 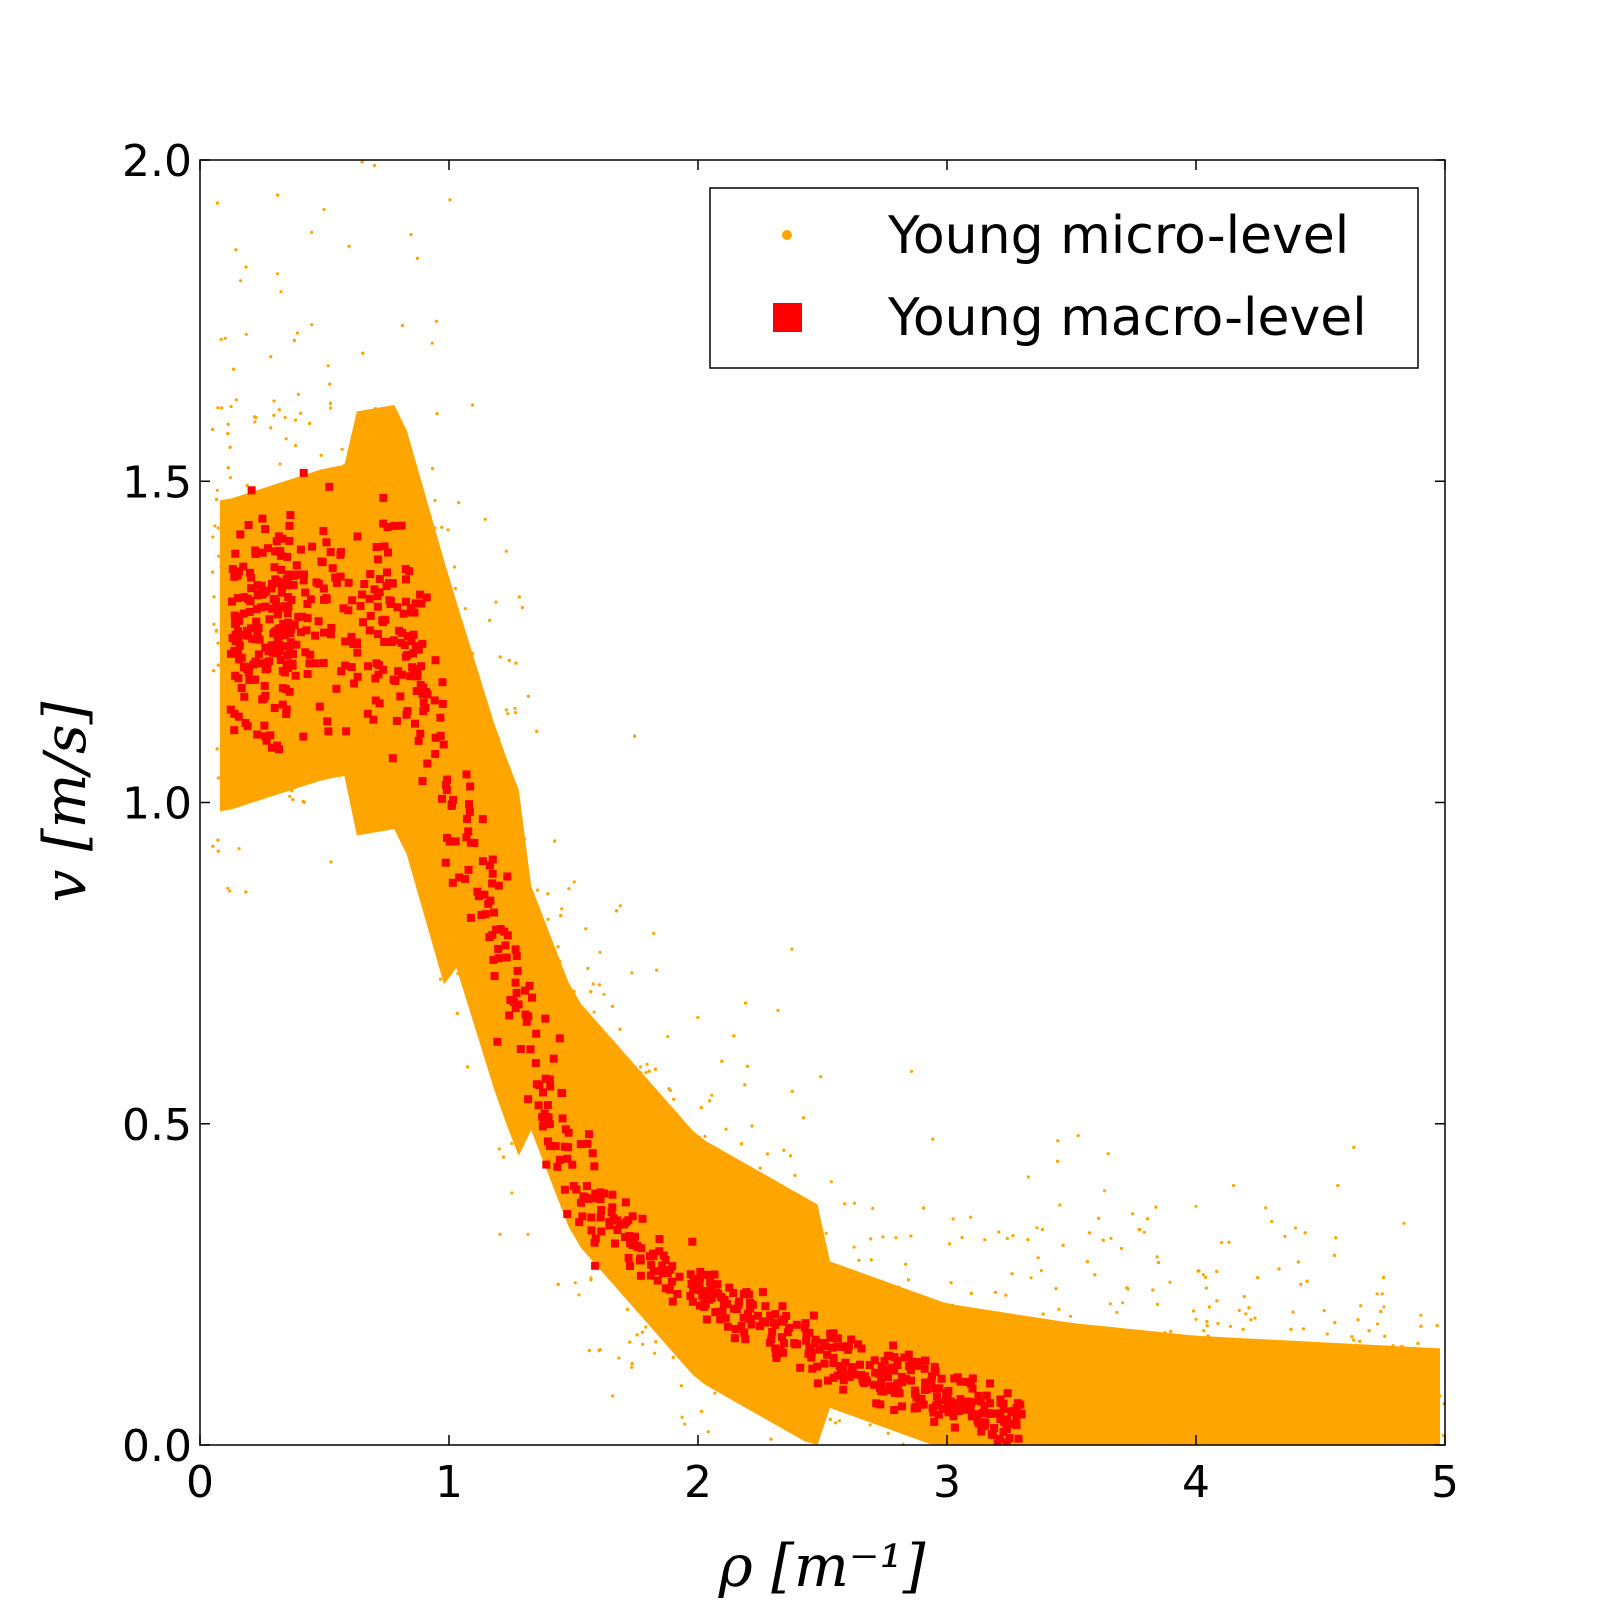 I want to click on x-tick-label: 0, so click(x=200, y=1482).